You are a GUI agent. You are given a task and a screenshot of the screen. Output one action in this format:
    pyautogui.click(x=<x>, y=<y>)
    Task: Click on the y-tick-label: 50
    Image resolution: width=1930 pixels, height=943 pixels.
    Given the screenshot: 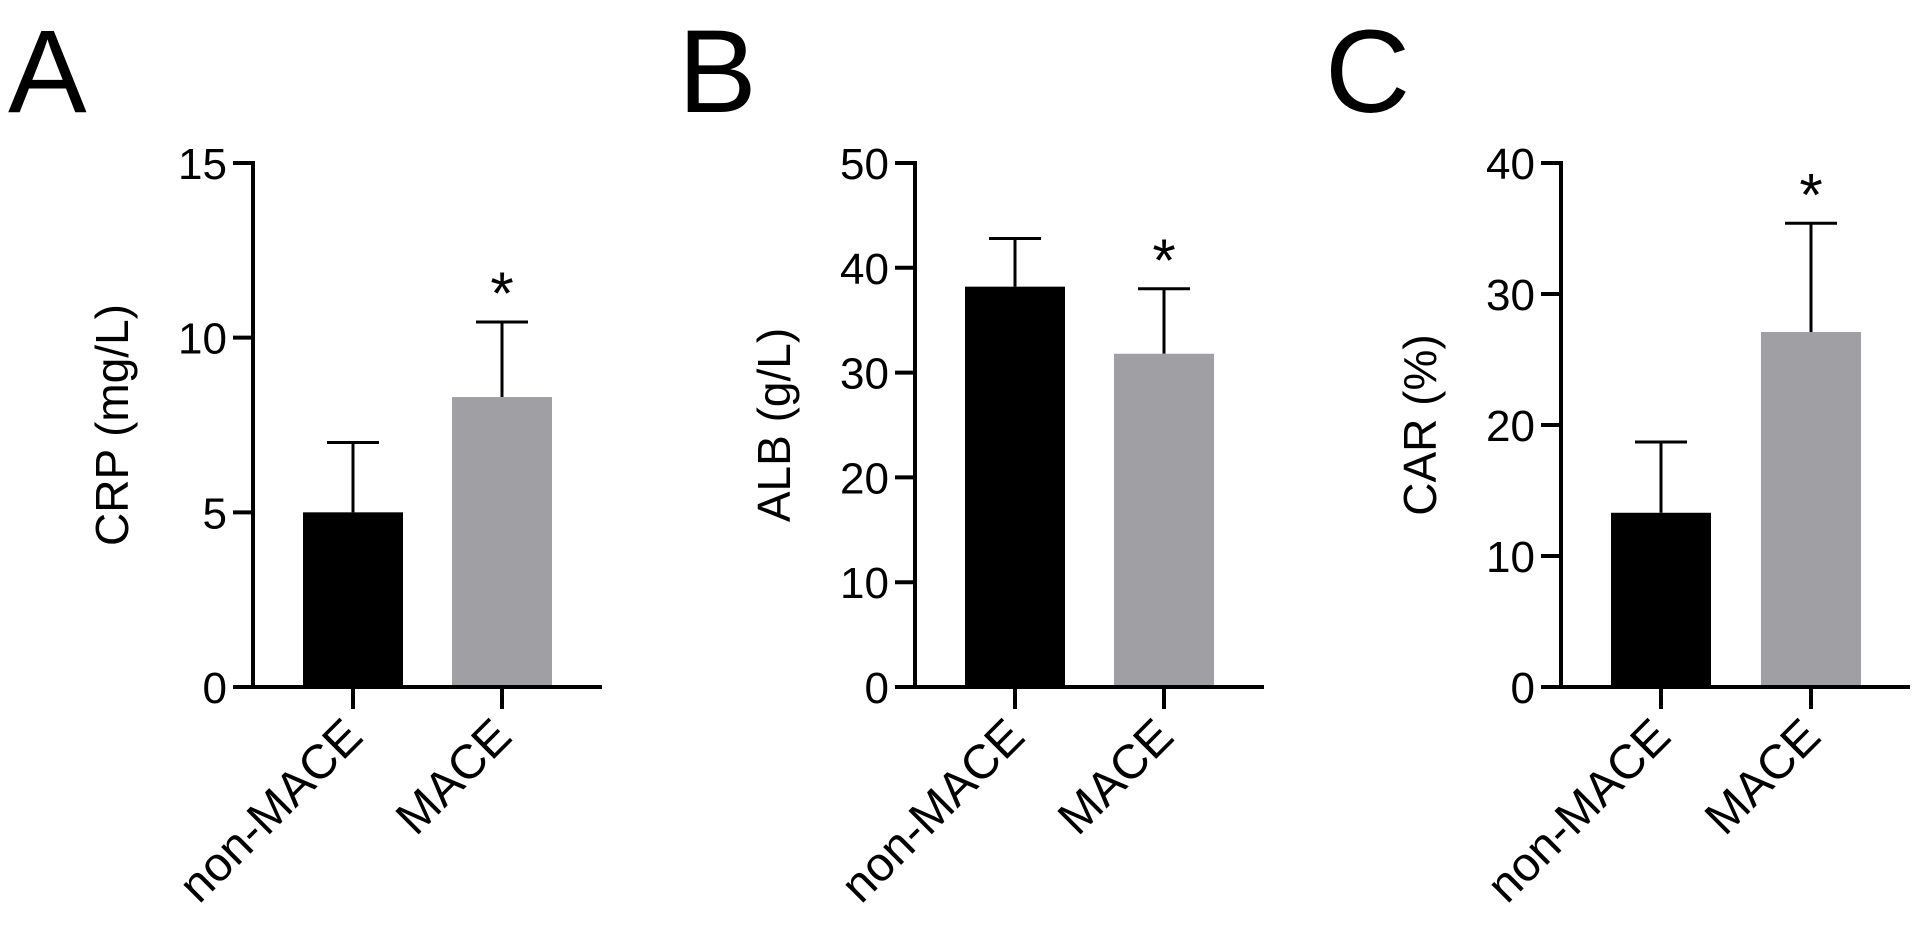 What is the action you would take?
    pyautogui.click(x=864, y=164)
    